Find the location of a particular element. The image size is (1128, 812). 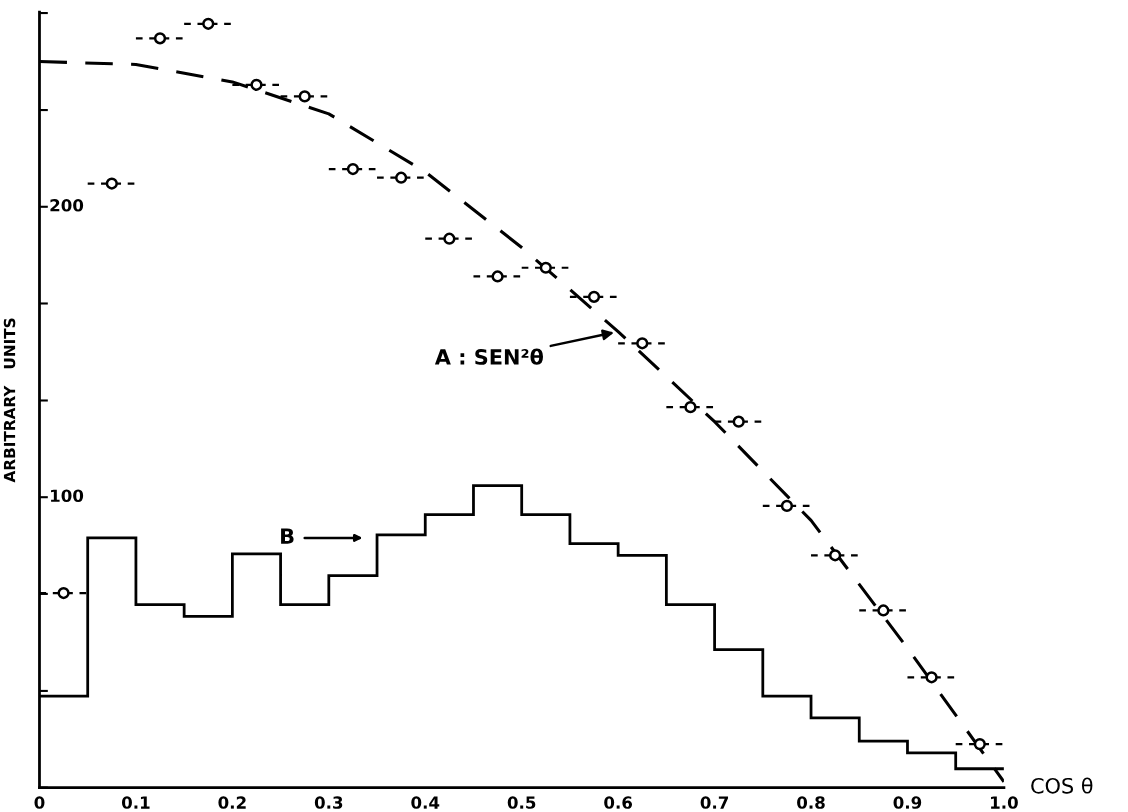

x-tick-label: 0.3 is located at coordinates (328, 802).